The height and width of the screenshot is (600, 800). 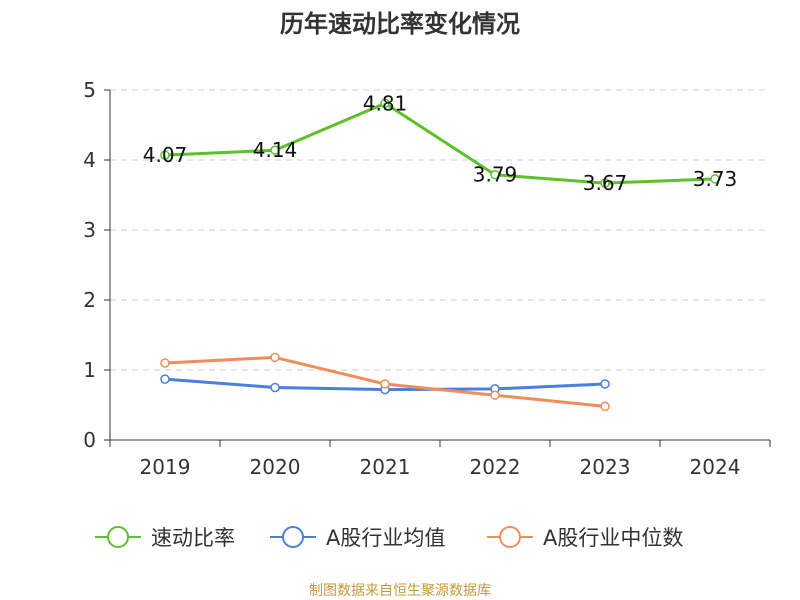 I want to click on y-tick-label: 3, so click(x=89, y=230).